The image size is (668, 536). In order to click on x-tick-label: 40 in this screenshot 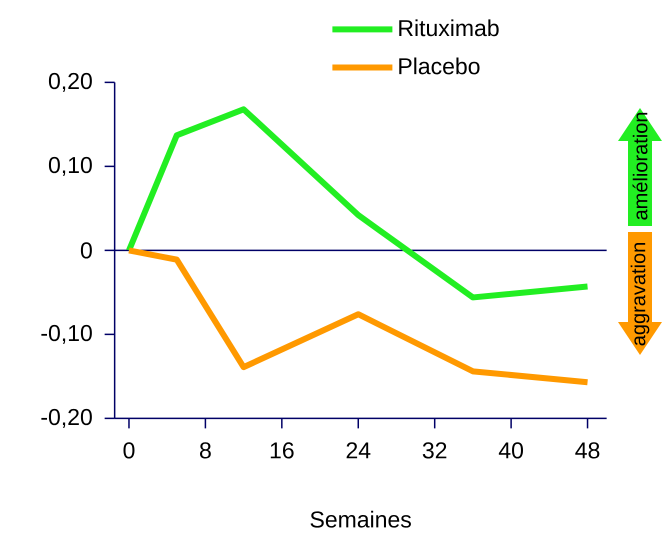, I will do `click(511, 450)`.